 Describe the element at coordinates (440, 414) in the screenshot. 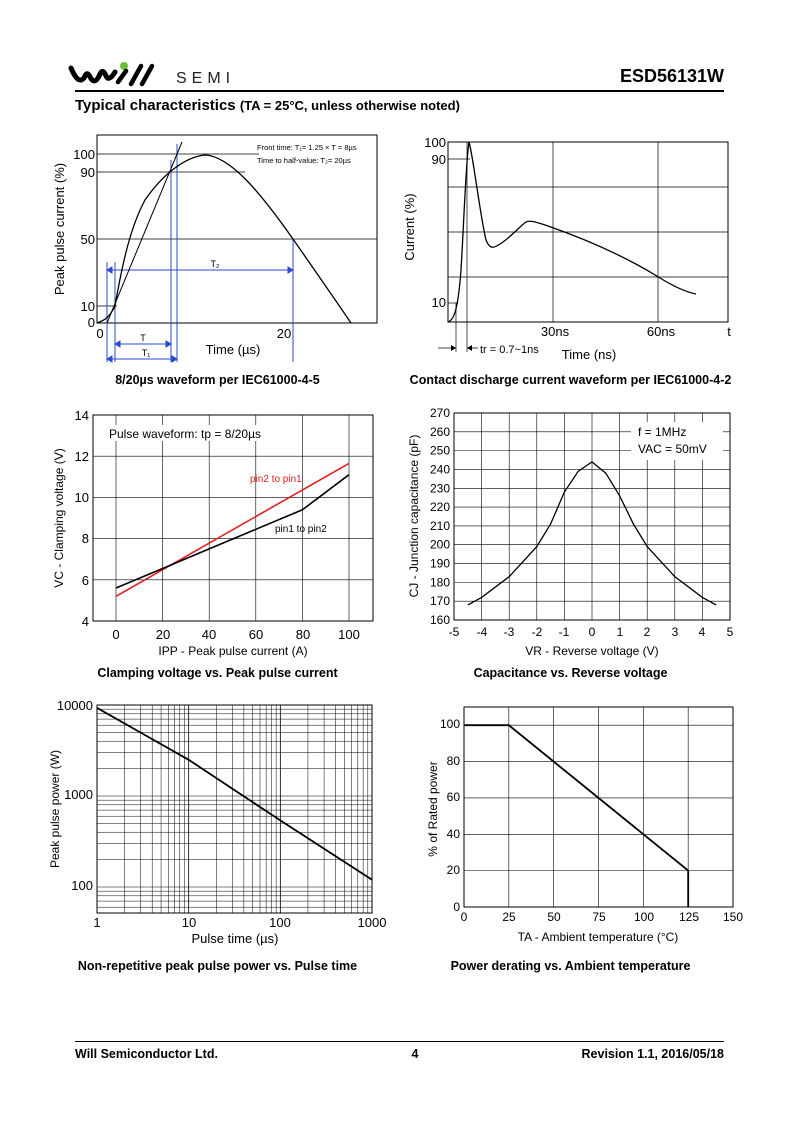

I see `ytick-270: 270` at that location.